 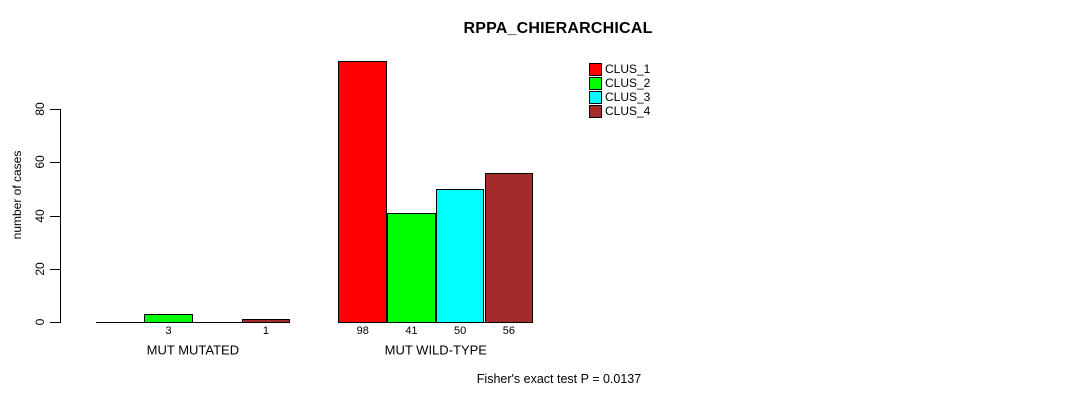 What do you see at coordinates (628, 68) in the screenshot?
I see `legend-label: CLUS_1` at bounding box center [628, 68].